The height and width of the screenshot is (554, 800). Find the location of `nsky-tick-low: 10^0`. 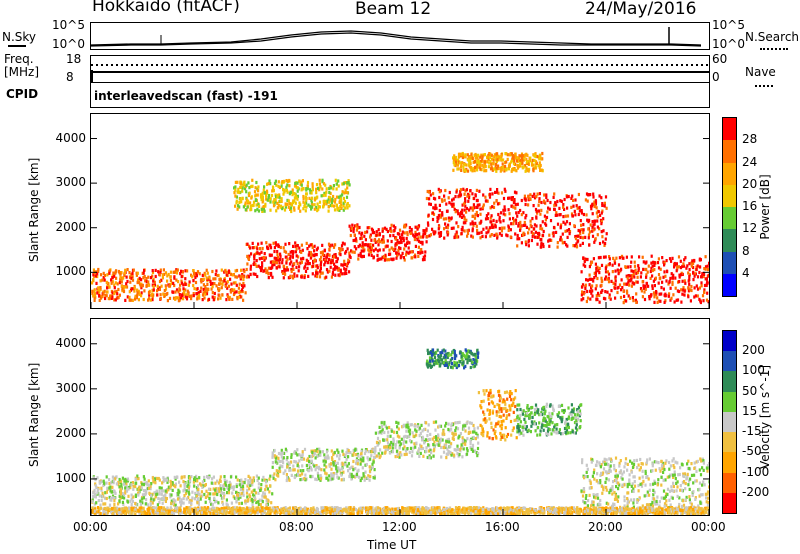

nsky-tick-low: 10^0 is located at coordinates (68, 44).